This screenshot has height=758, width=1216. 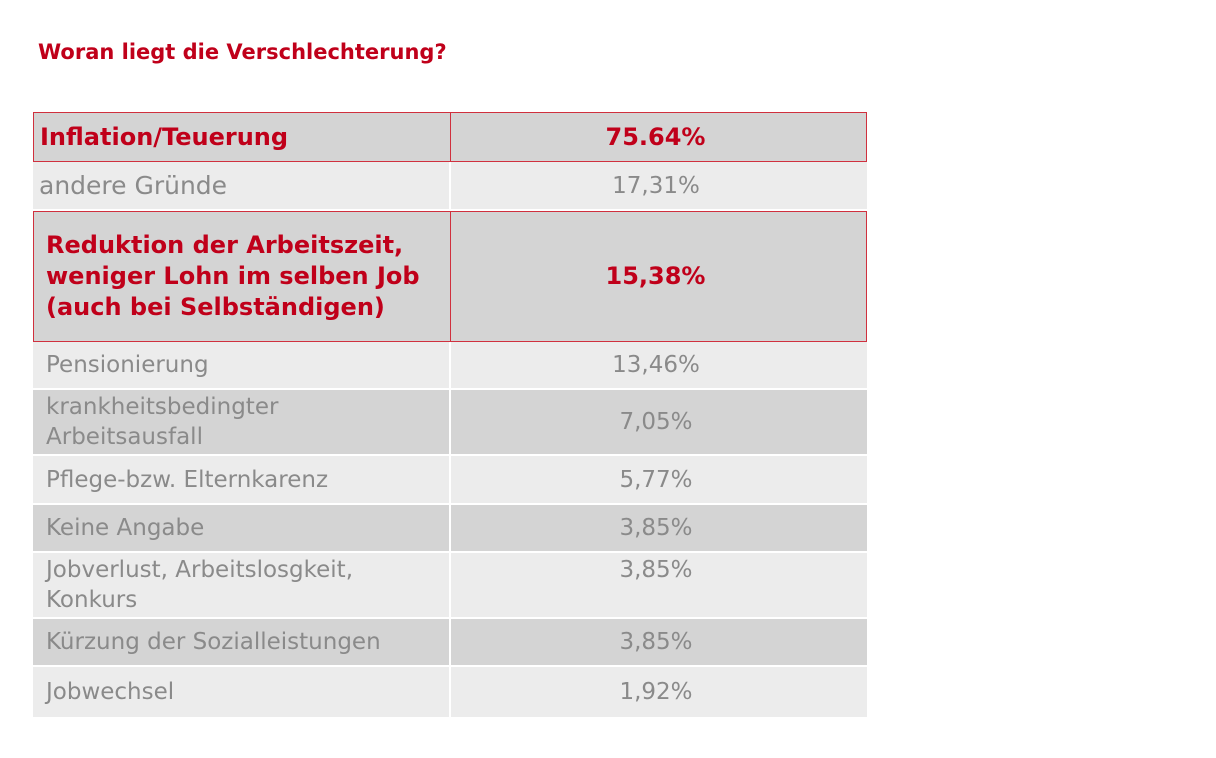 What do you see at coordinates (655, 276) in the screenshot?
I see `percentage-cell: 15,38%` at bounding box center [655, 276].